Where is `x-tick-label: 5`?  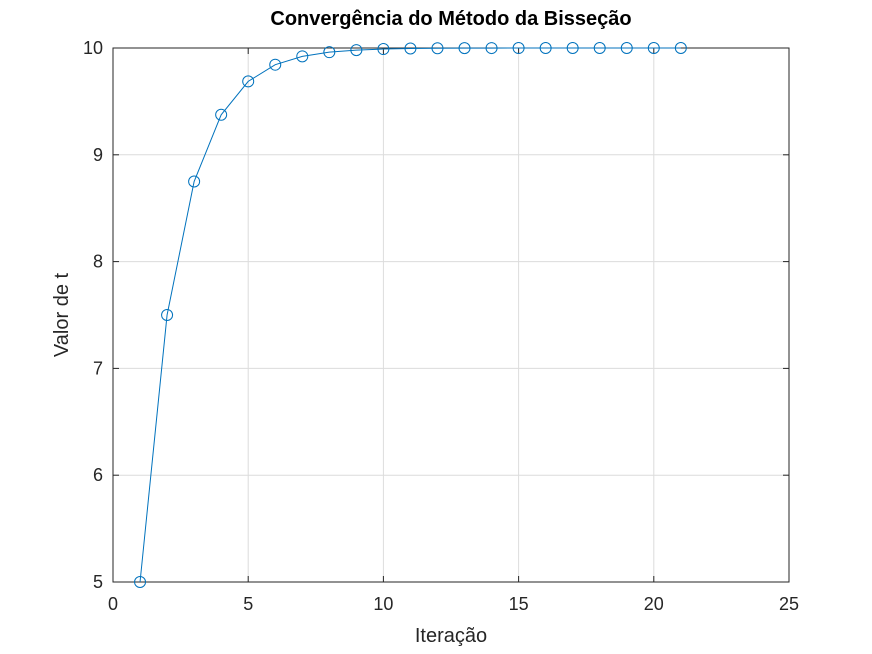 x-tick-label: 5 is located at coordinates (248, 604).